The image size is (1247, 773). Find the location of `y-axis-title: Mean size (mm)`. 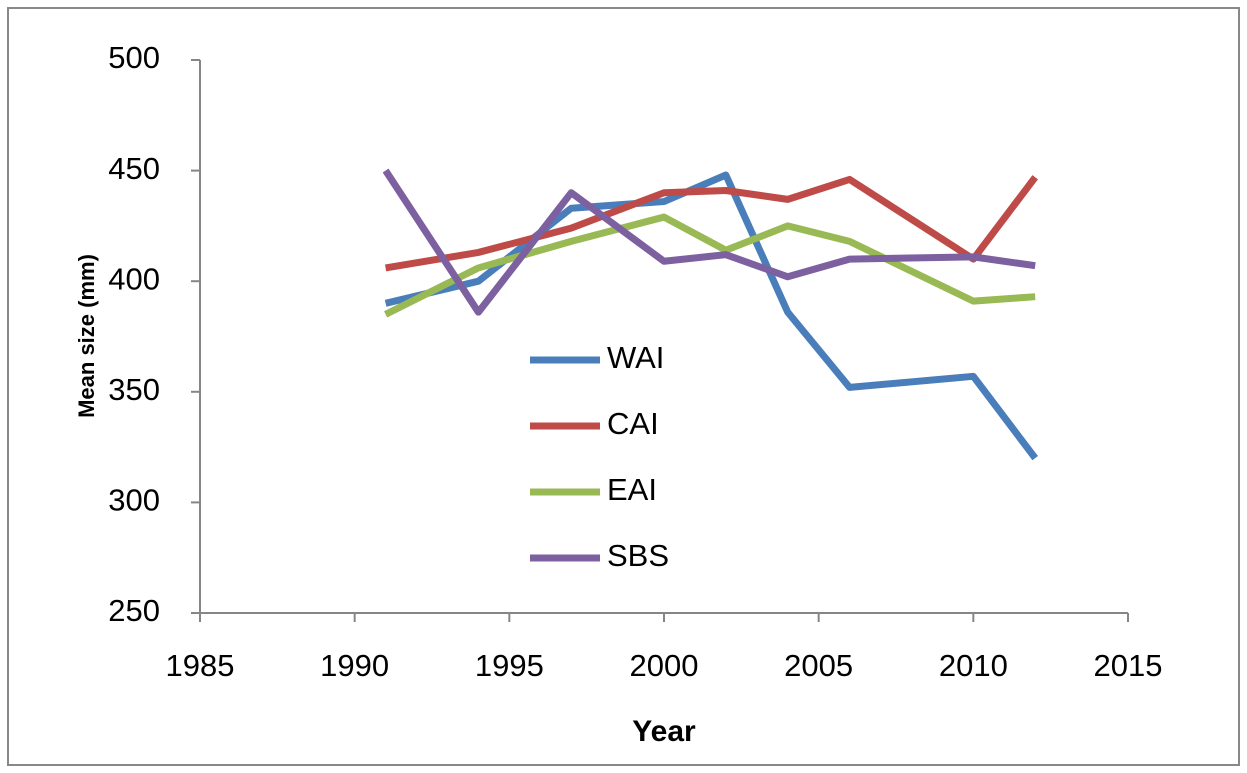

y-axis-title: Mean size (mm) is located at coordinates (86, 336).